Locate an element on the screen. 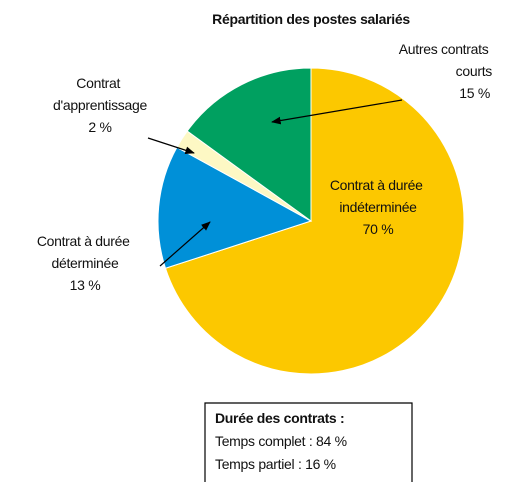 The width and height of the screenshot is (515, 482). note-title: Durée des contrats : is located at coordinates (279, 418).